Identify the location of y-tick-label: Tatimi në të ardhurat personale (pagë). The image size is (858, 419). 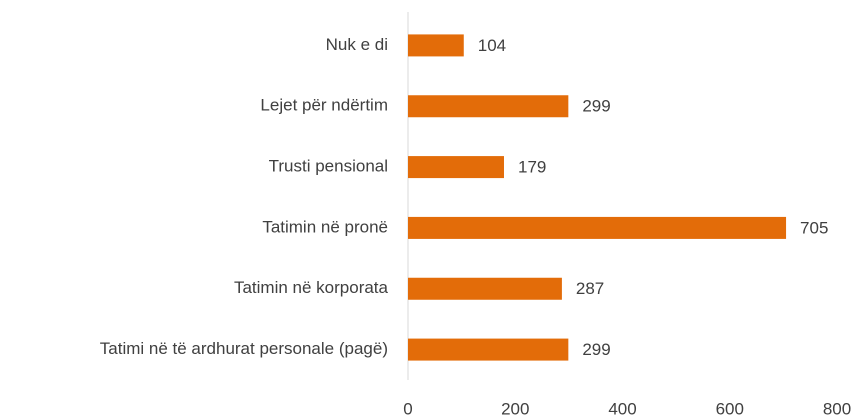
(244, 348).